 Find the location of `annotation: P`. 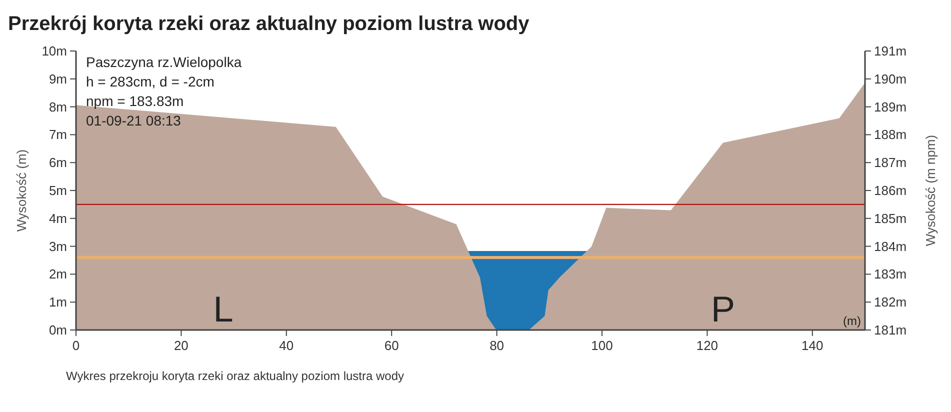

annotation: P is located at coordinates (722, 309).